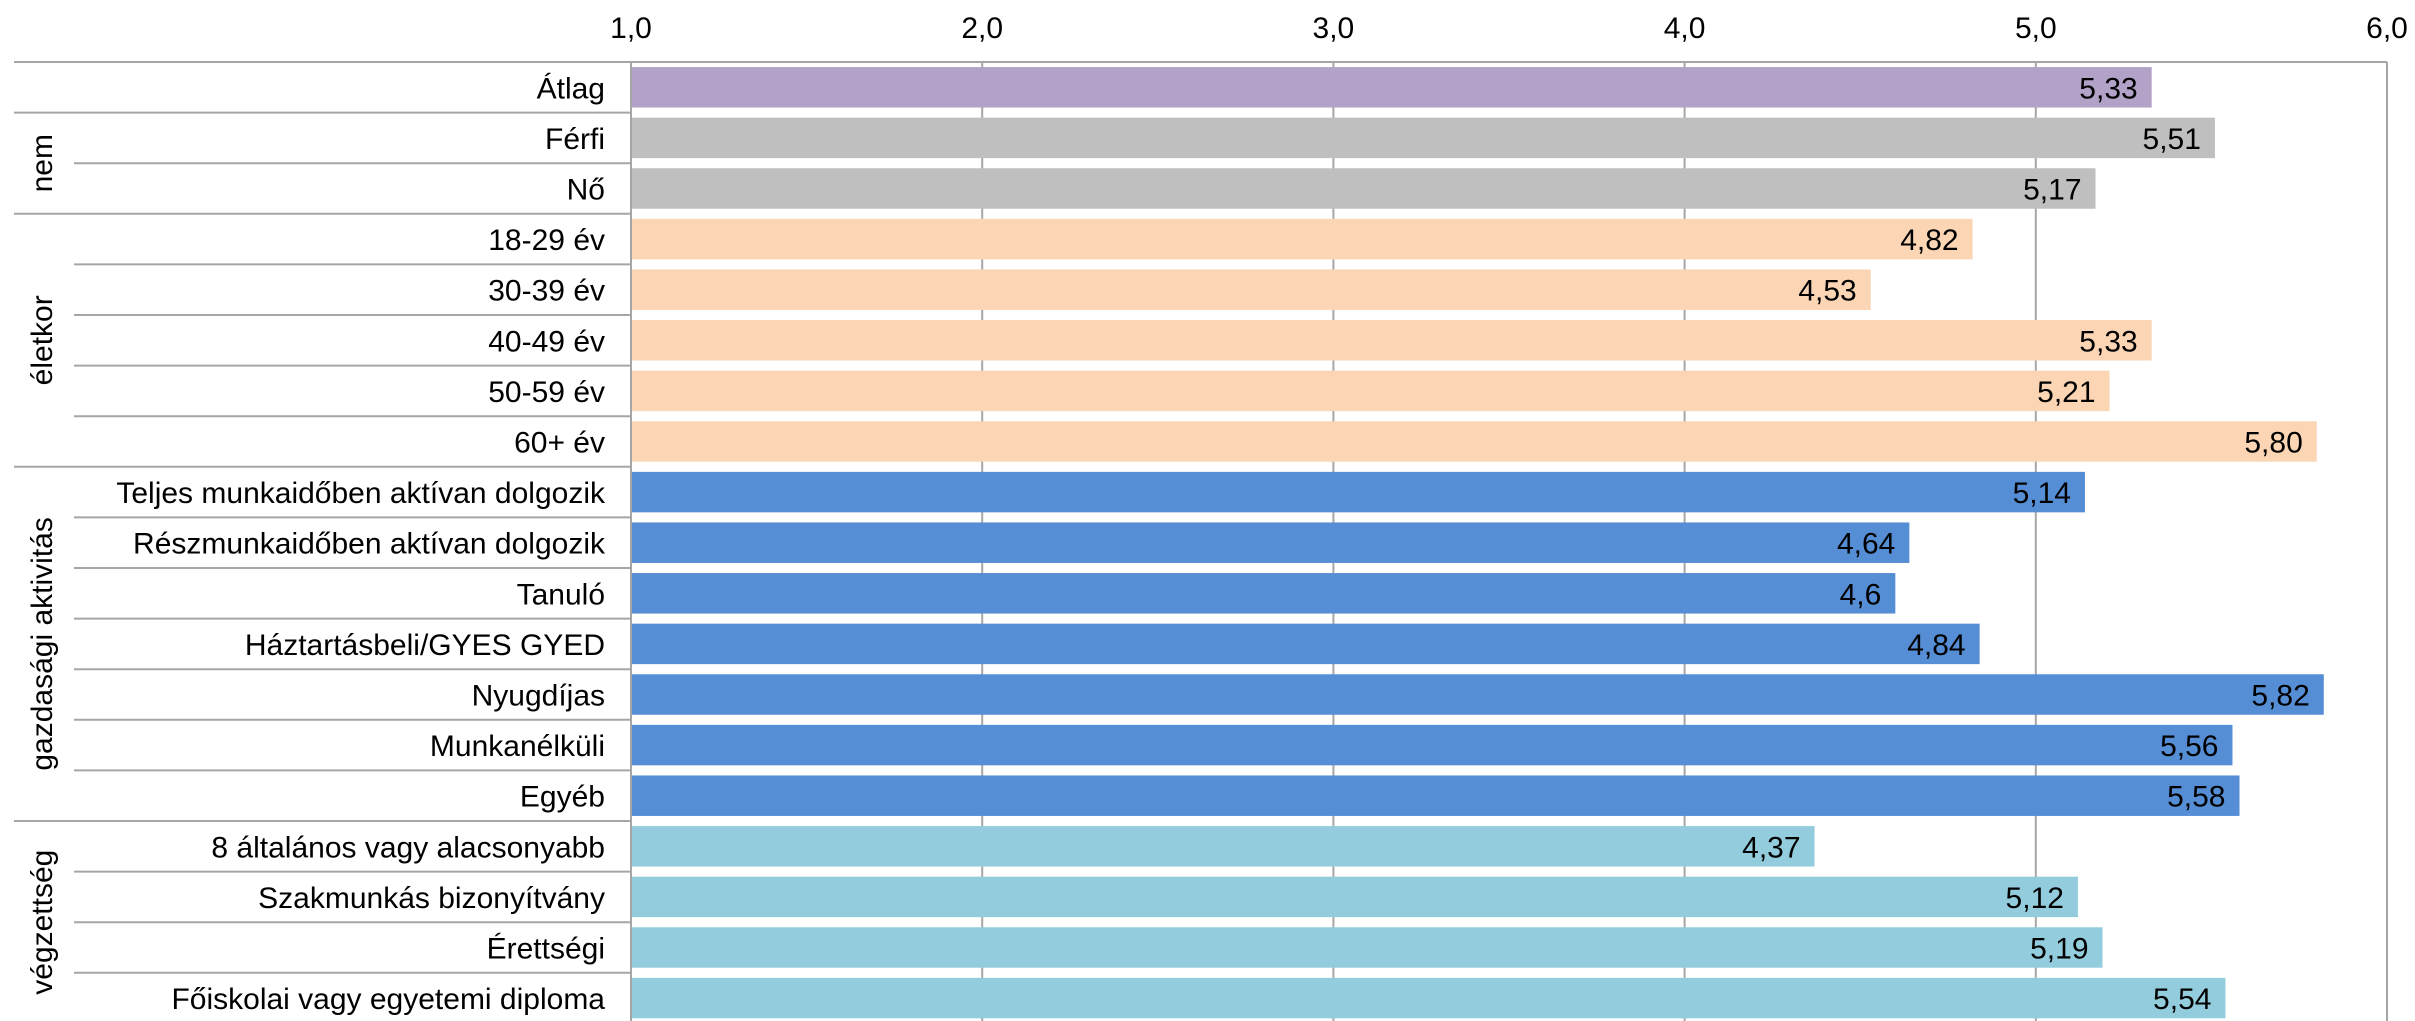 The image size is (2415, 1021). What do you see at coordinates (1509, 28) in the screenshot?
I see `x-axis-tick-labels: 1,0 2,0 3,0 4,0 5,0 6,0` at bounding box center [1509, 28].